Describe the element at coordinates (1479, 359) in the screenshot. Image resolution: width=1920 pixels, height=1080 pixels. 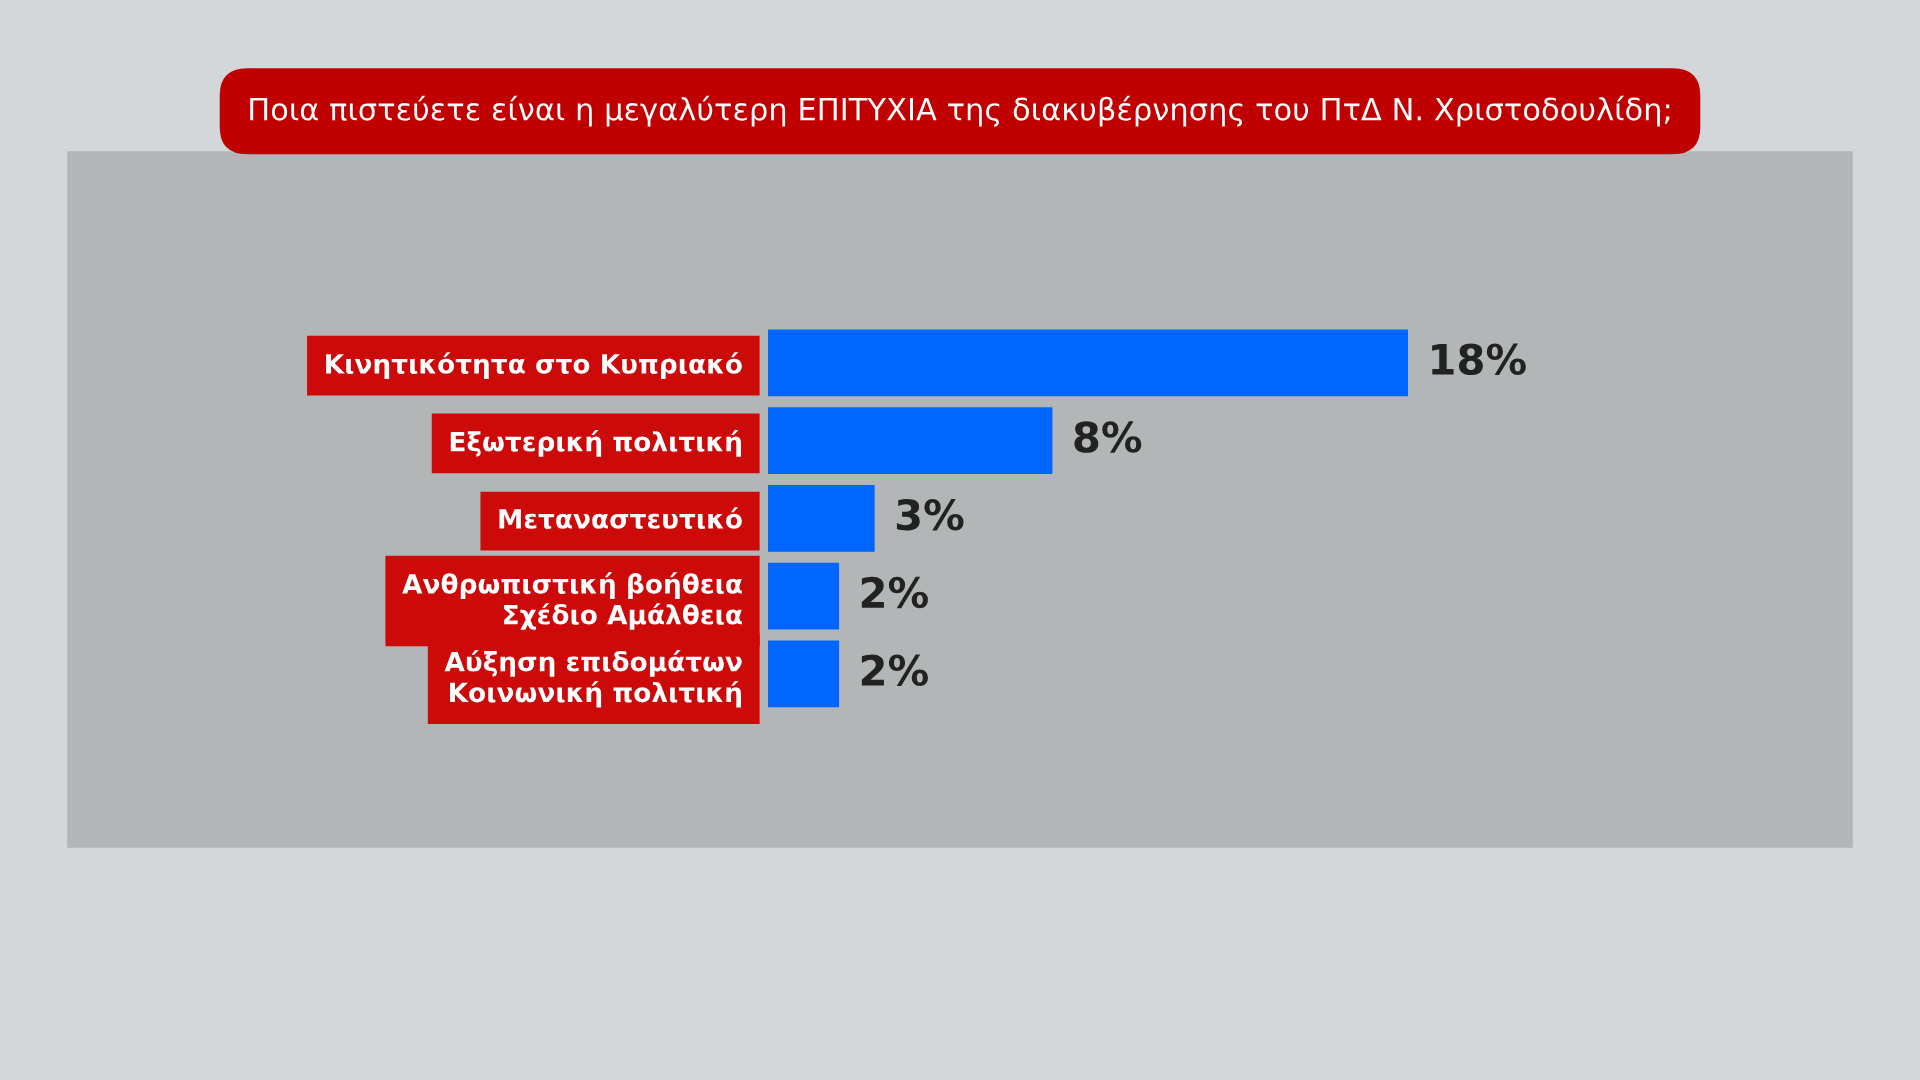
I see `data-label: 18%` at that location.